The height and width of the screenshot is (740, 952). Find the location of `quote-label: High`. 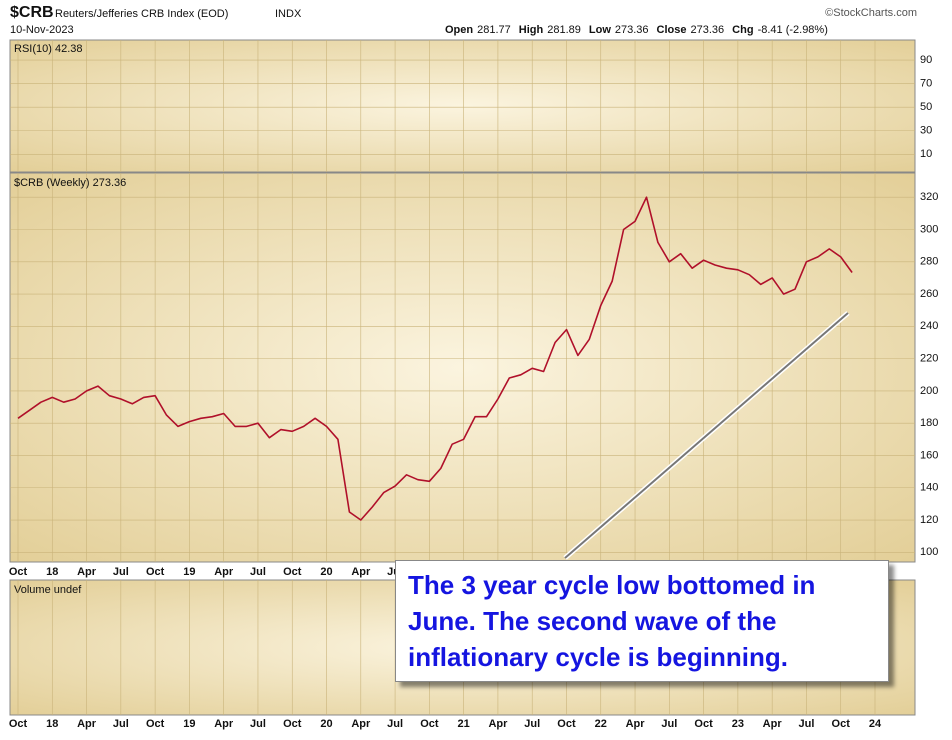

quote-label: High is located at coordinates (531, 30).